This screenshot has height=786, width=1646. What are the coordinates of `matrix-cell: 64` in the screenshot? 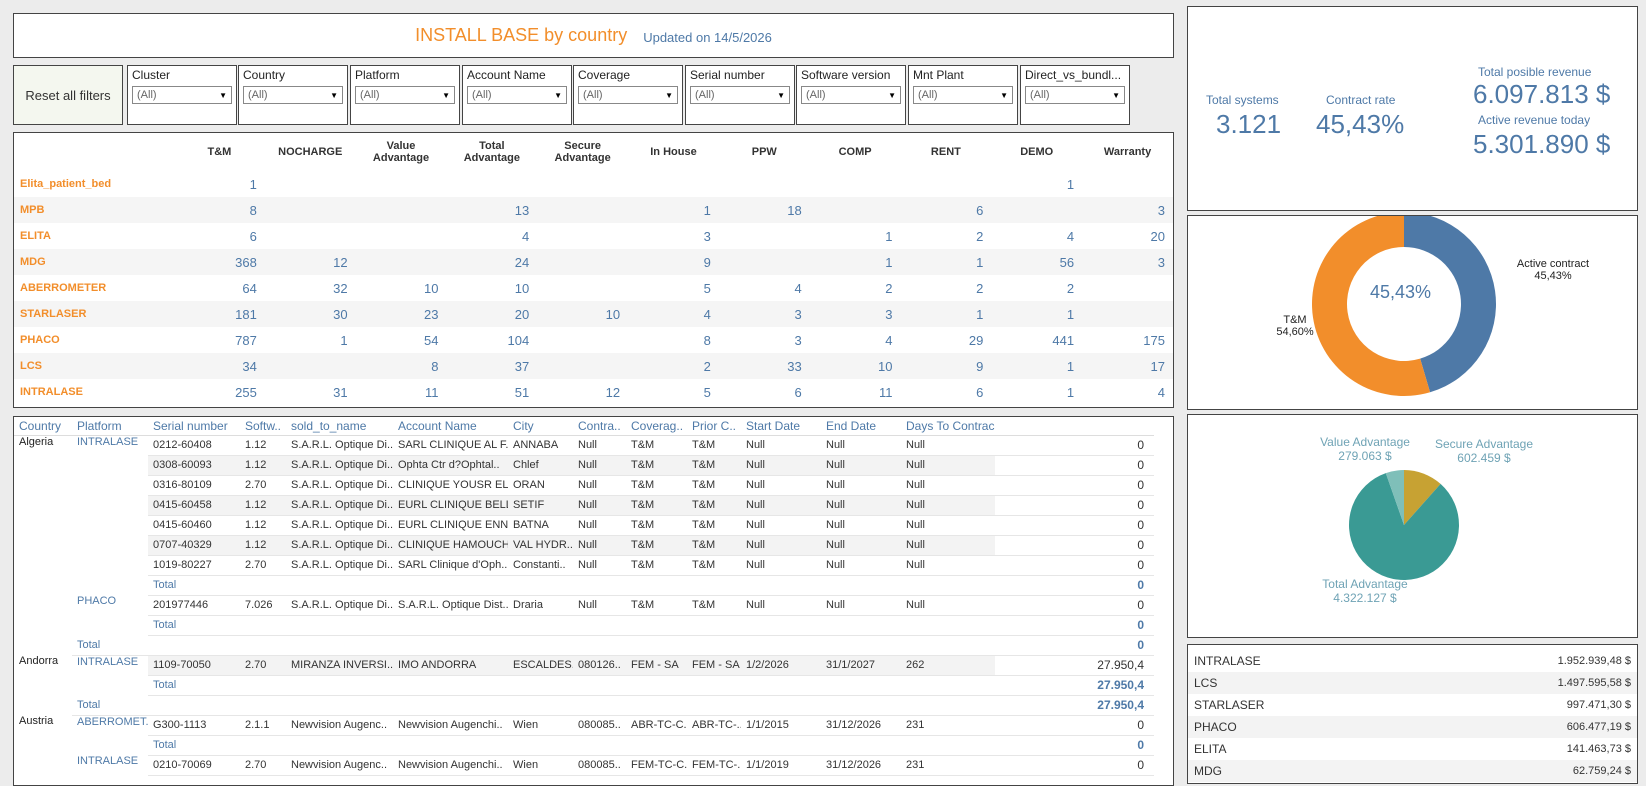 It's located at (249, 288).